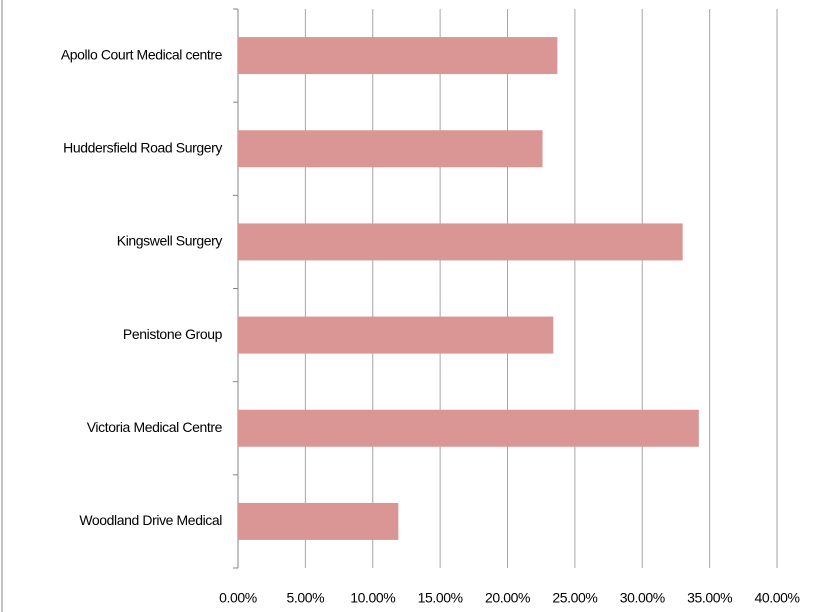  Describe the element at coordinates (142, 54) in the screenshot. I see `y-tick-label: Apollo Court Medical centre` at that location.